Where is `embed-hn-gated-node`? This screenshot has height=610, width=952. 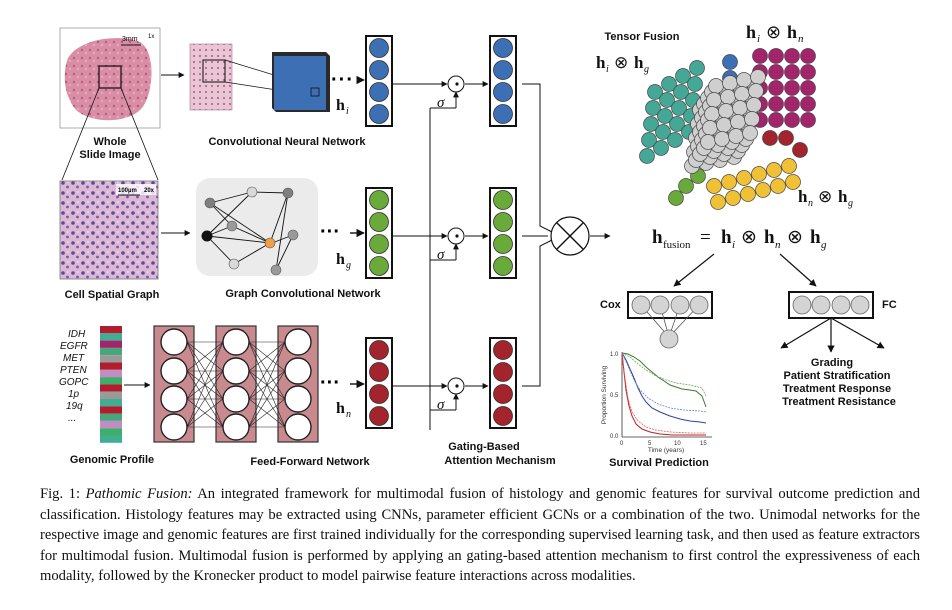 embed-hn-gated-node is located at coordinates (503, 416).